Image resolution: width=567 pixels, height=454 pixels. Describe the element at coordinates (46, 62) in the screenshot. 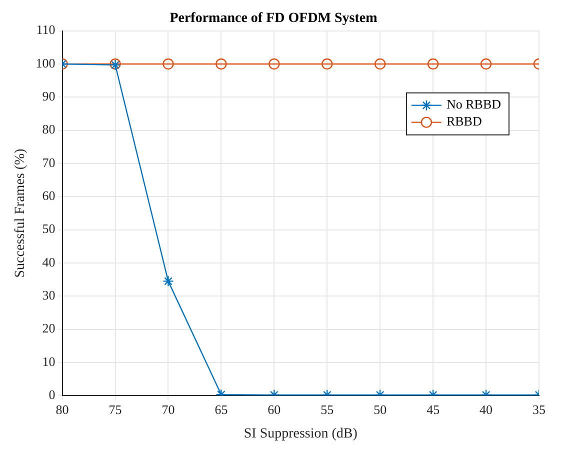

I see `y-tick-label: 100` at that location.